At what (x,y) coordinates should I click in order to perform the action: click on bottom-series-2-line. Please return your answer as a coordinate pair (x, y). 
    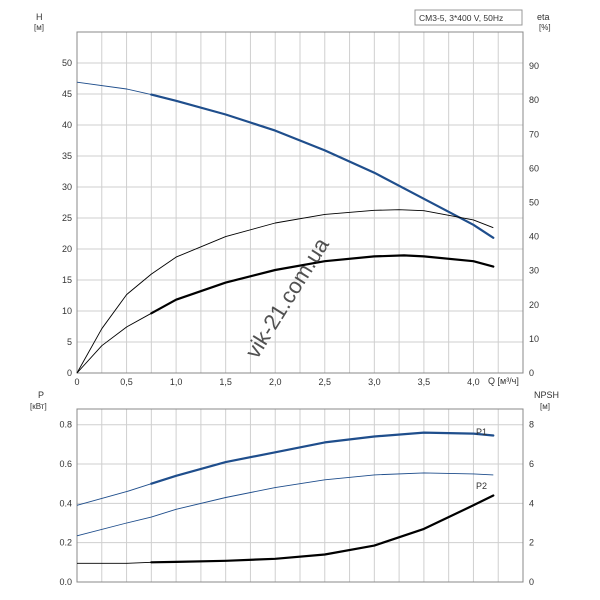
    Looking at the image, I should click on (285, 529).